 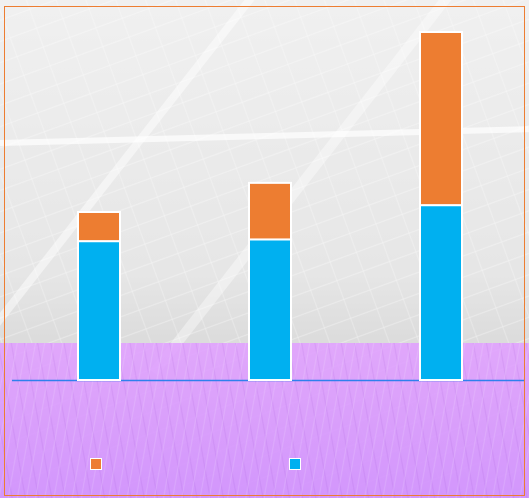 I want to click on legend-swatch-series-bottom, so click(x=295, y=464).